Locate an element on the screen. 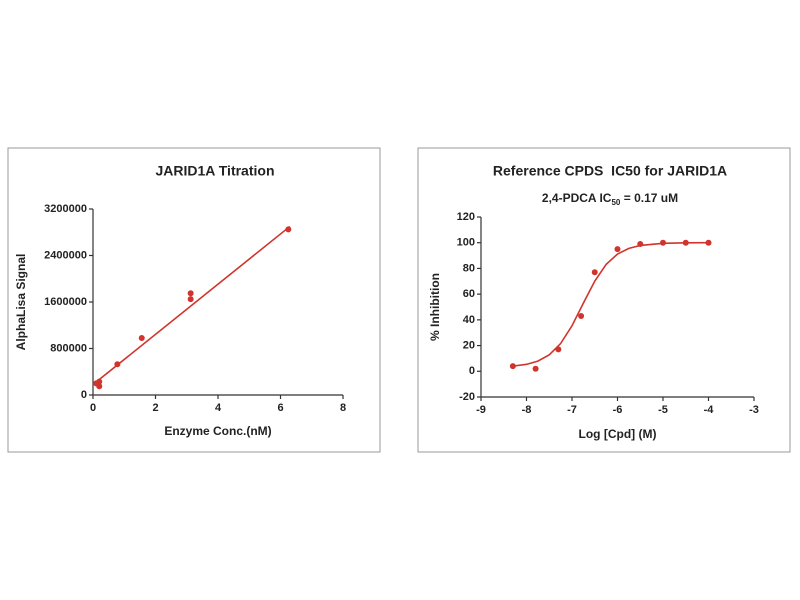 Image resolution: width=800 pixels, height=600 pixels. x-tick-label: -5 is located at coordinates (663, 410).